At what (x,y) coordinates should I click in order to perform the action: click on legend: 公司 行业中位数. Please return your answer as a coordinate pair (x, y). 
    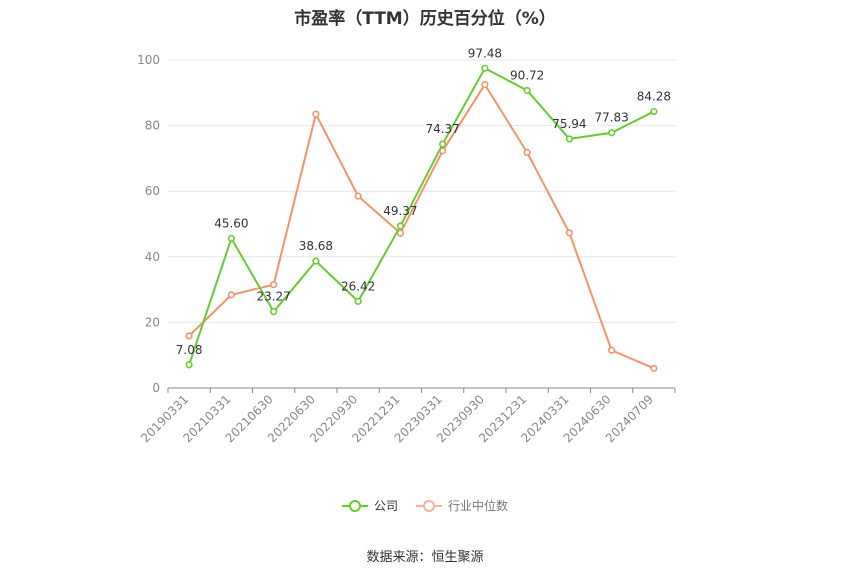
    Looking at the image, I should click on (425, 505).